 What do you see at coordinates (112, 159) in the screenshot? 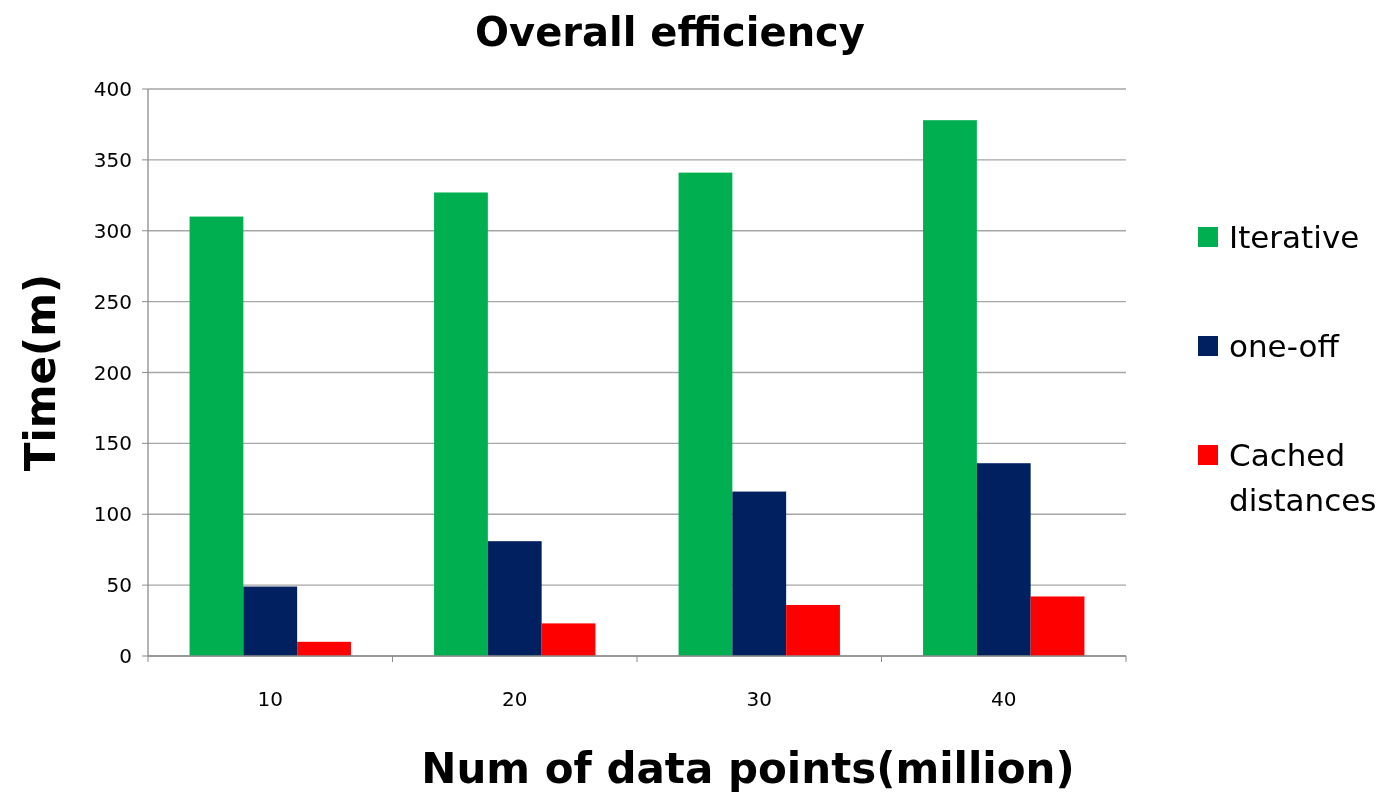
I see `y-tick-label: 350` at bounding box center [112, 159].